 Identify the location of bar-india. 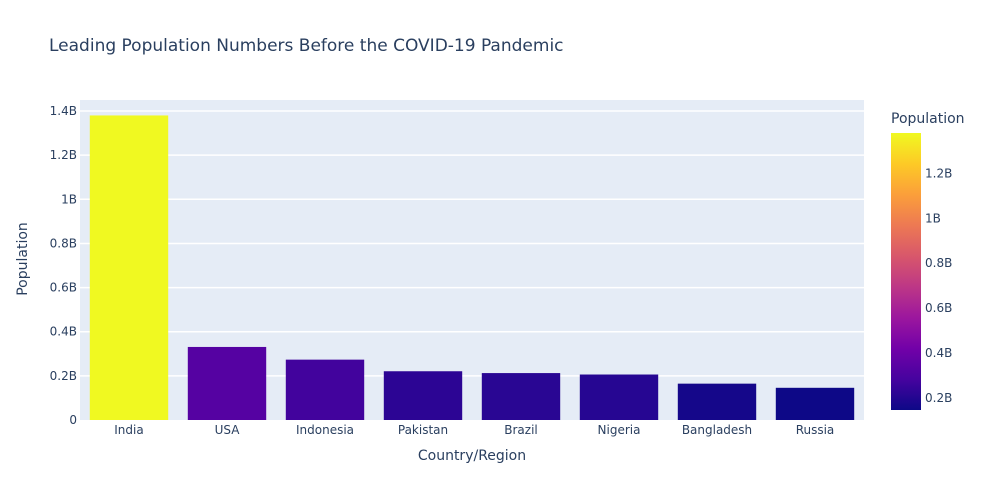
(129, 267).